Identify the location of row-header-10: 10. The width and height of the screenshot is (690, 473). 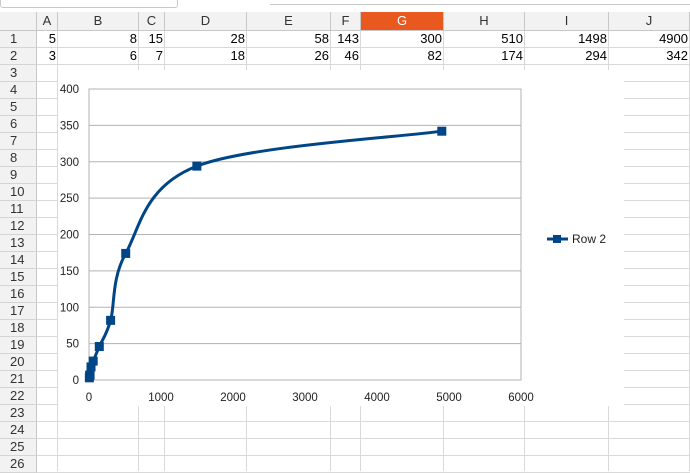
(18, 192).